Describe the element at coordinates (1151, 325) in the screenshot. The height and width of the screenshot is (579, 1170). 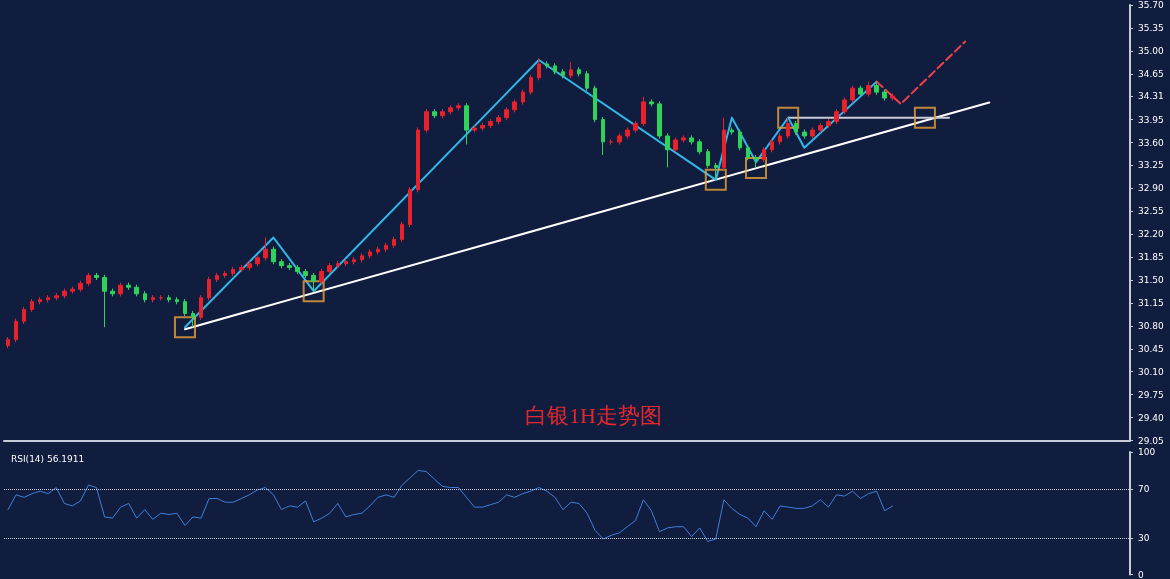
I see `y-tick-label: 30.80` at that location.